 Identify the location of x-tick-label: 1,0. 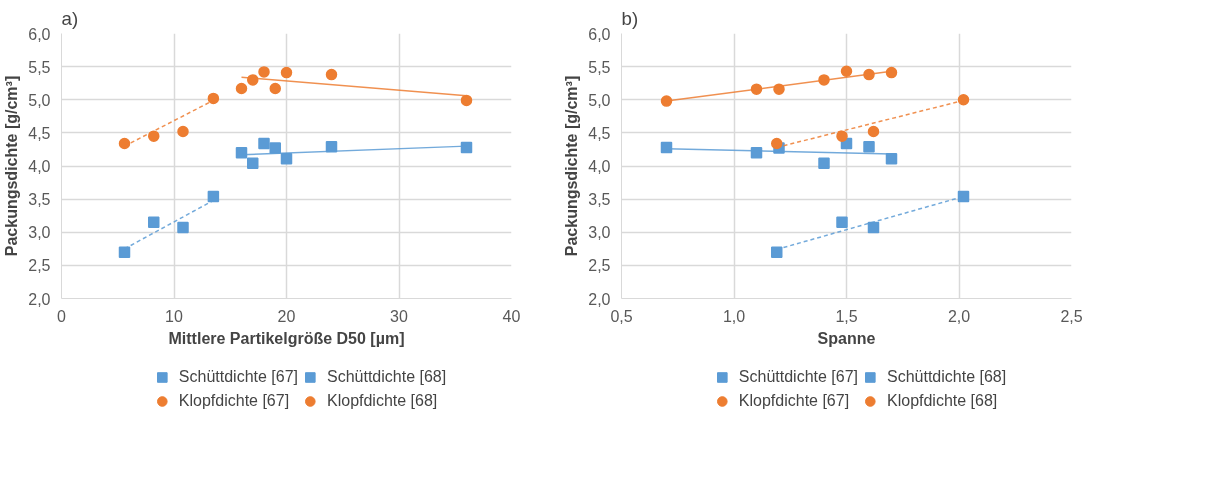
(734, 316).